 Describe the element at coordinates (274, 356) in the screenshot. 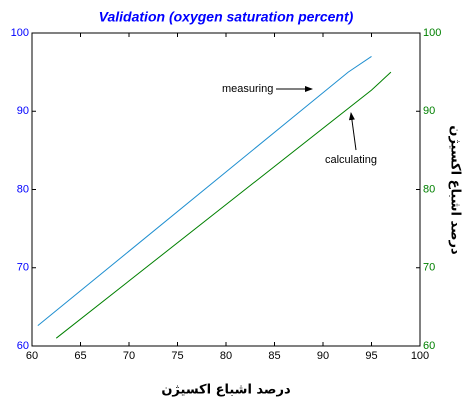

I see `x-tick-label: 85` at that location.